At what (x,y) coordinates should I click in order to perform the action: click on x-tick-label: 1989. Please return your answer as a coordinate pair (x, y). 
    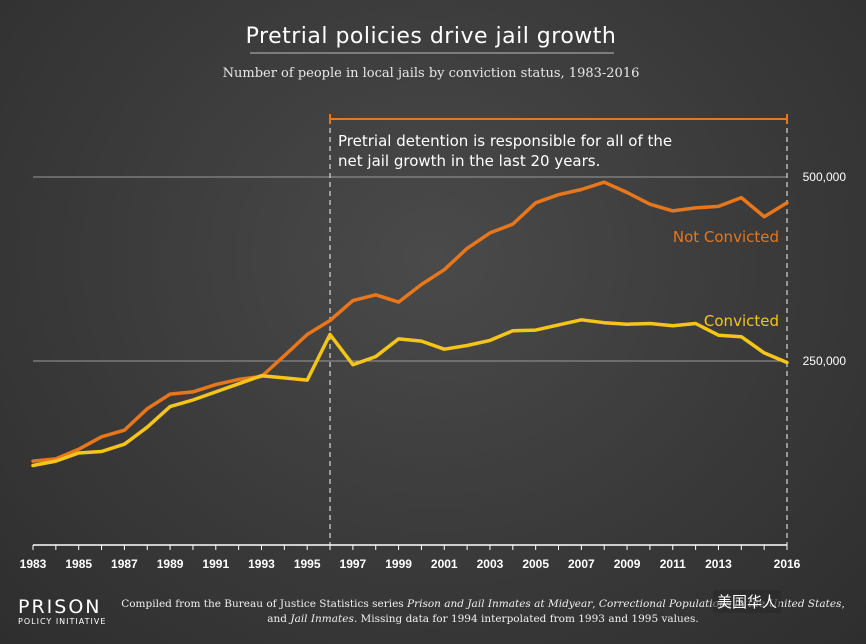
    Looking at the image, I should click on (170, 564).